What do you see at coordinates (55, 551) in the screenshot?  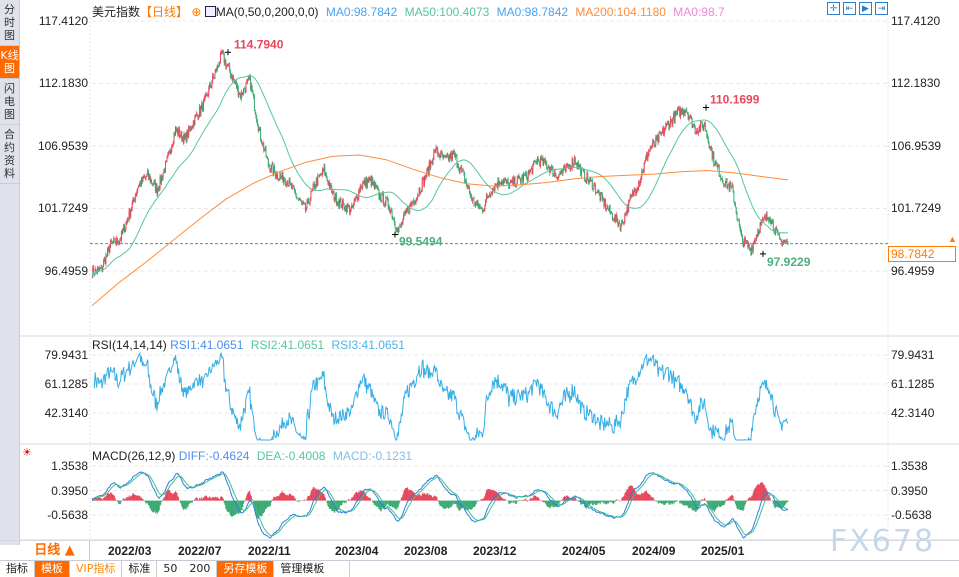 I see `period-selector: 日线 ▲` at bounding box center [55, 551].